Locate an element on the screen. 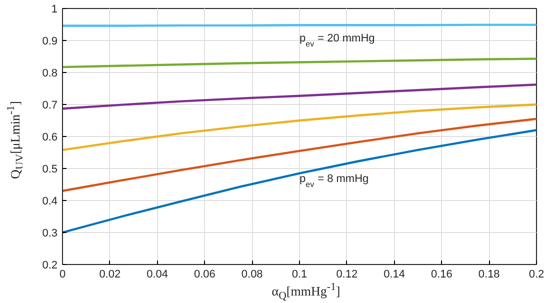 This screenshot has width=550, height=303. x-tick-label: 0.02 is located at coordinates (110, 274).